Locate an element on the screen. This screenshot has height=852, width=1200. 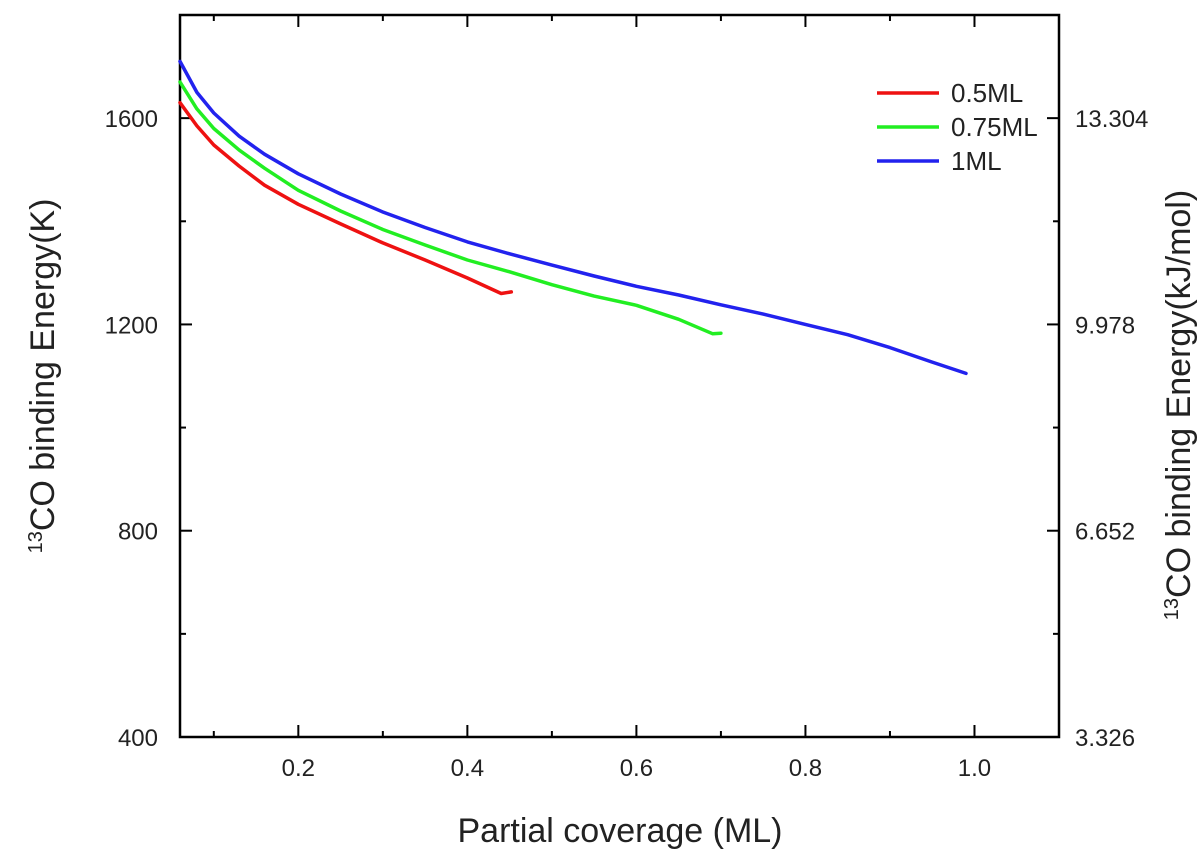
x-axis-title: Partial coverage (ML) is located at coordinates (619, 831).